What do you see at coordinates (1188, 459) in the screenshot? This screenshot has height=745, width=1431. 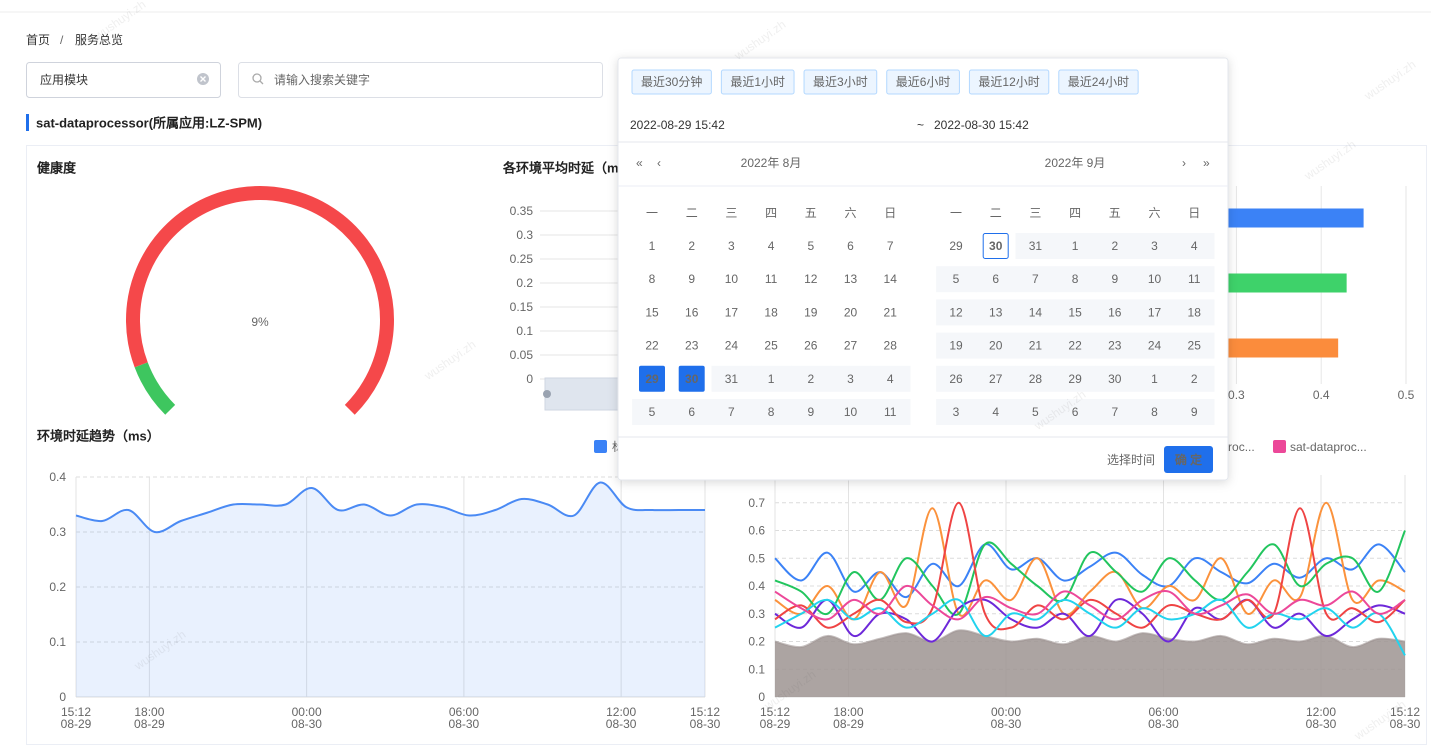 I see `confirm-button` at bounding box center [1188, 459].